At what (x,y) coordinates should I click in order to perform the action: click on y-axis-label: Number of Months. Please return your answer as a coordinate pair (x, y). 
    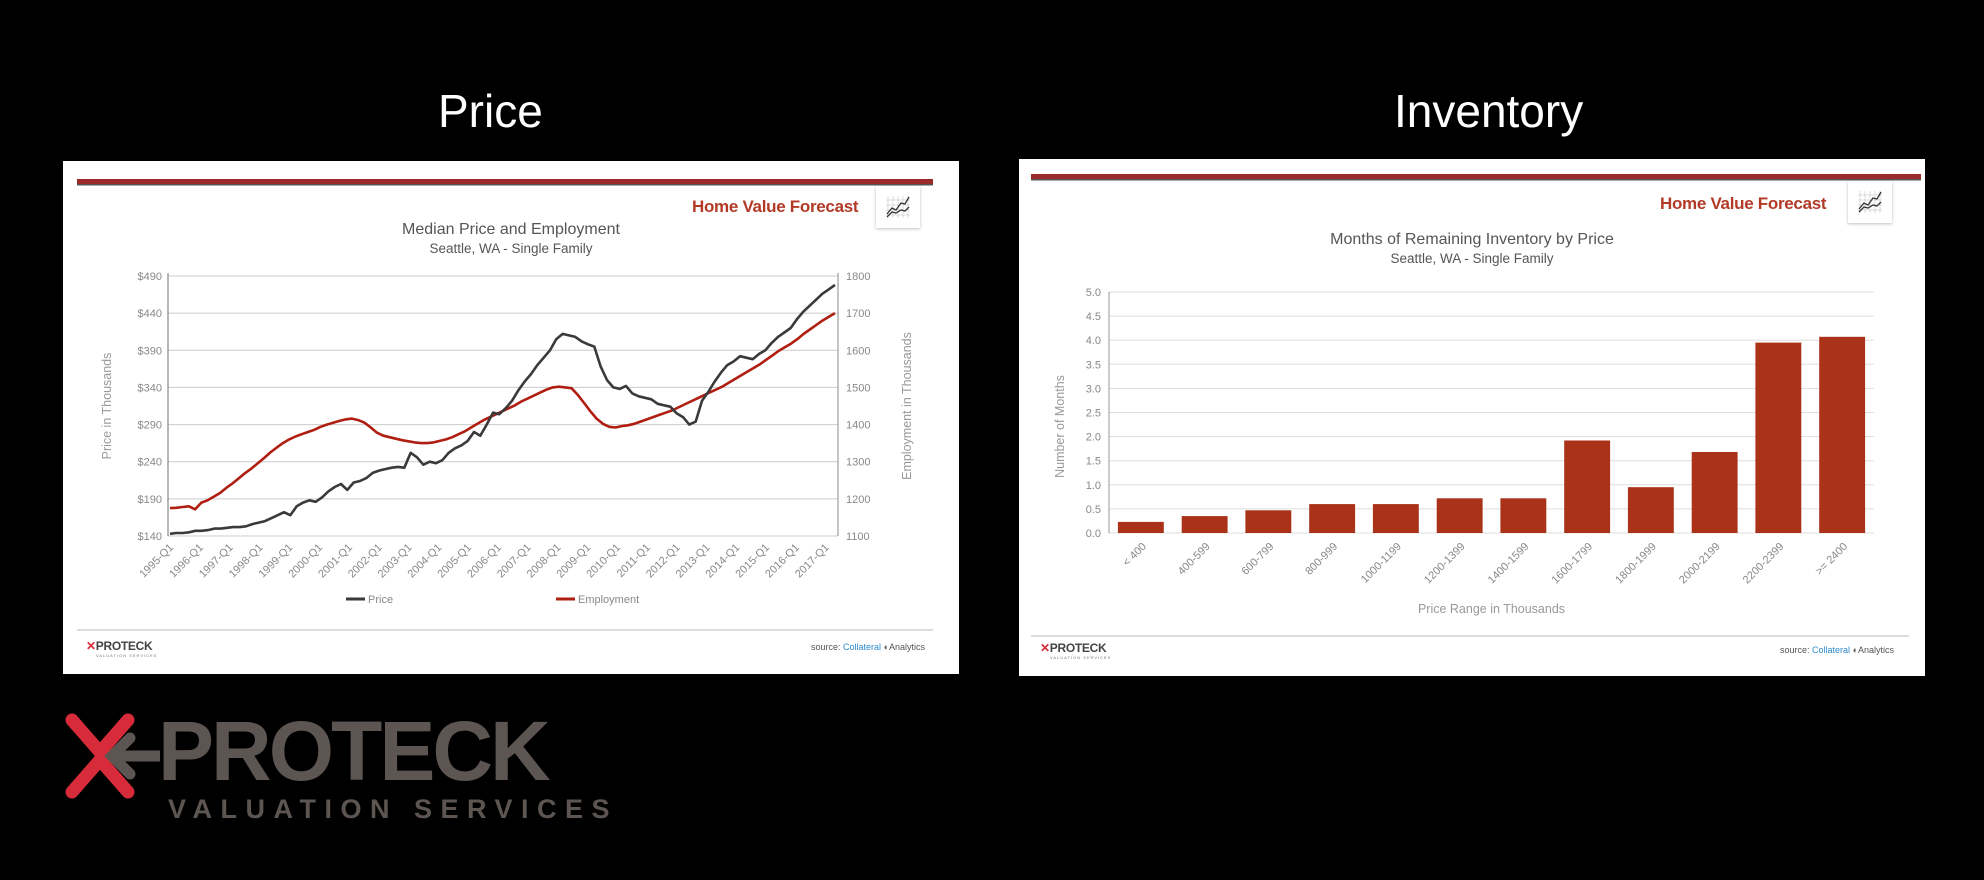
    Looking at the image, I should click on (1060, 426).